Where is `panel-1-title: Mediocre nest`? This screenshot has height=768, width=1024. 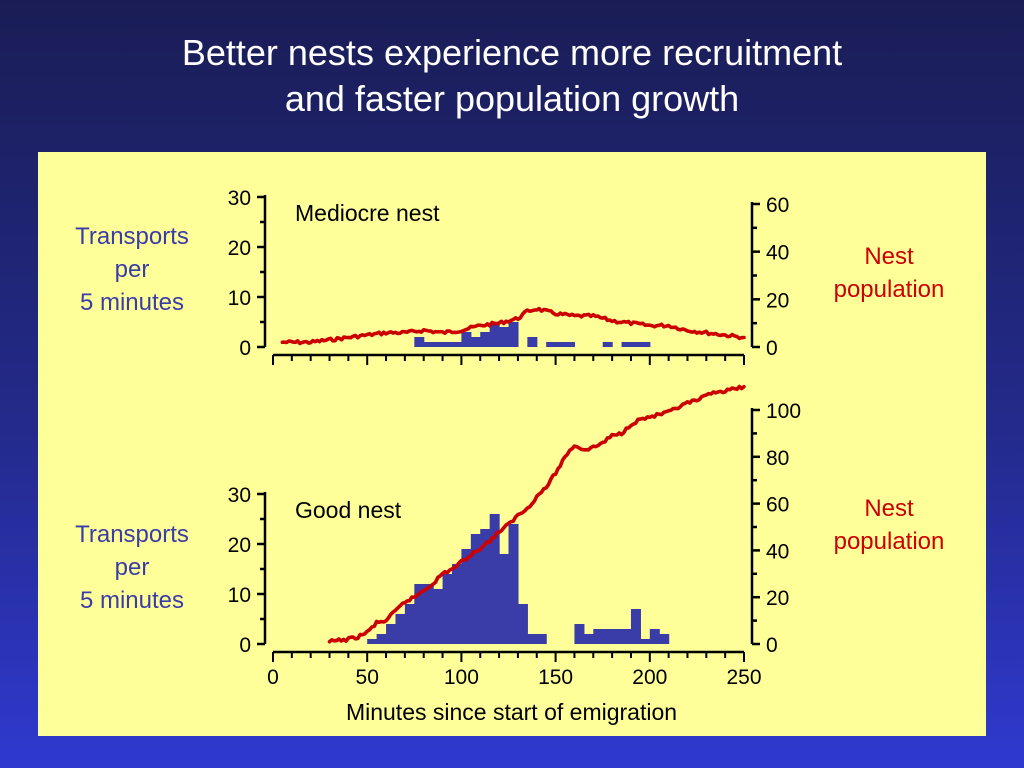 panel-1-title: Mediocre nest is located at coordinates (367, 213).